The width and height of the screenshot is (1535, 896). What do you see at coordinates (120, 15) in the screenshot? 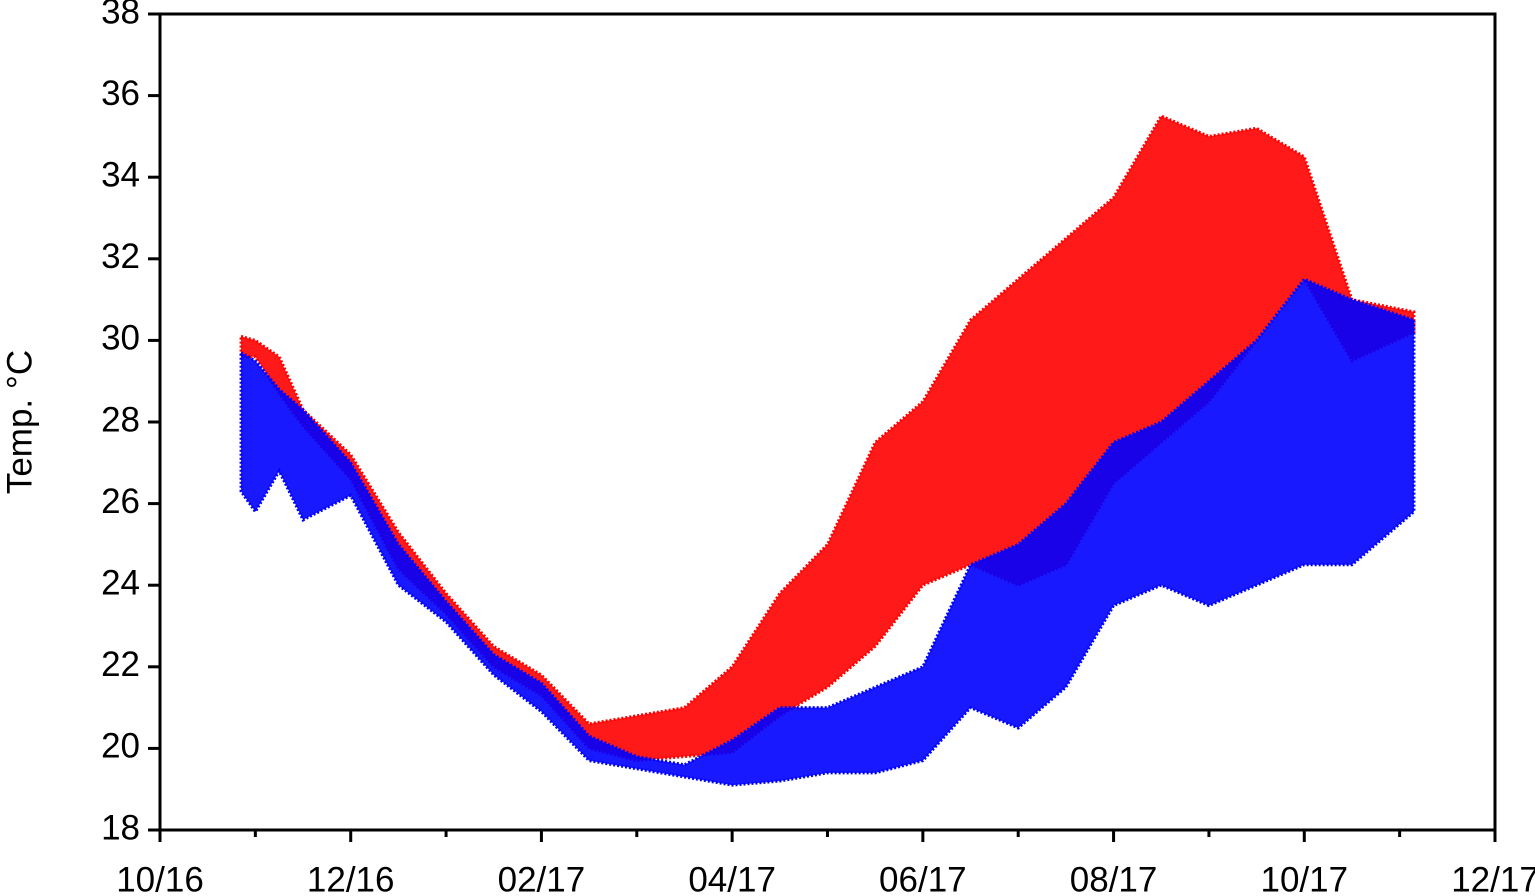
I see `y-tick-label: 38` at bounding box center [120, 15].